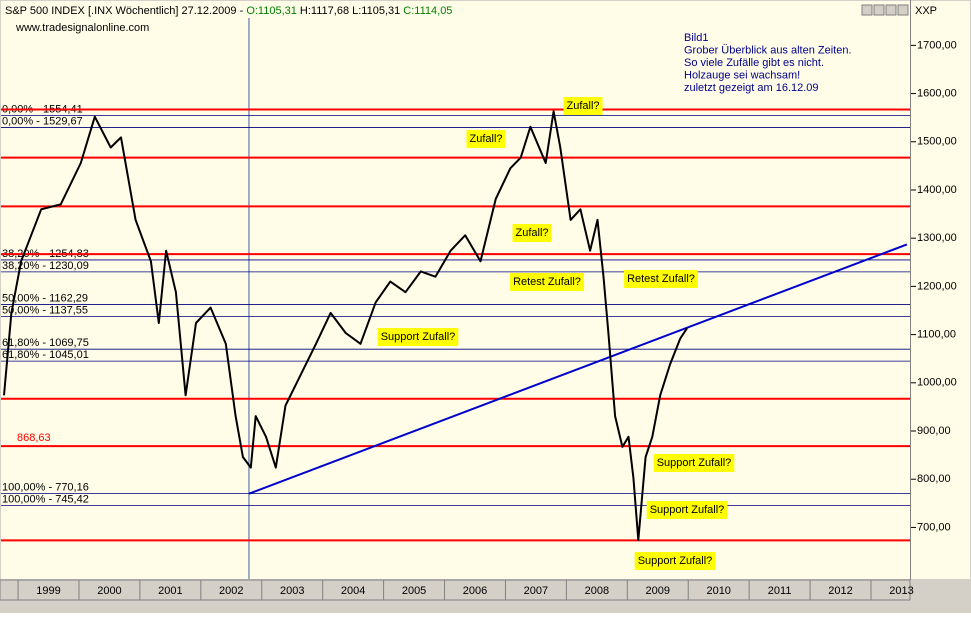 This screenshot has width=971, height=618. What do you see at coordinates (937, 190) in the screenshot?
I see `y-tick-label: 1400,00` at bounding box center [937, 190].